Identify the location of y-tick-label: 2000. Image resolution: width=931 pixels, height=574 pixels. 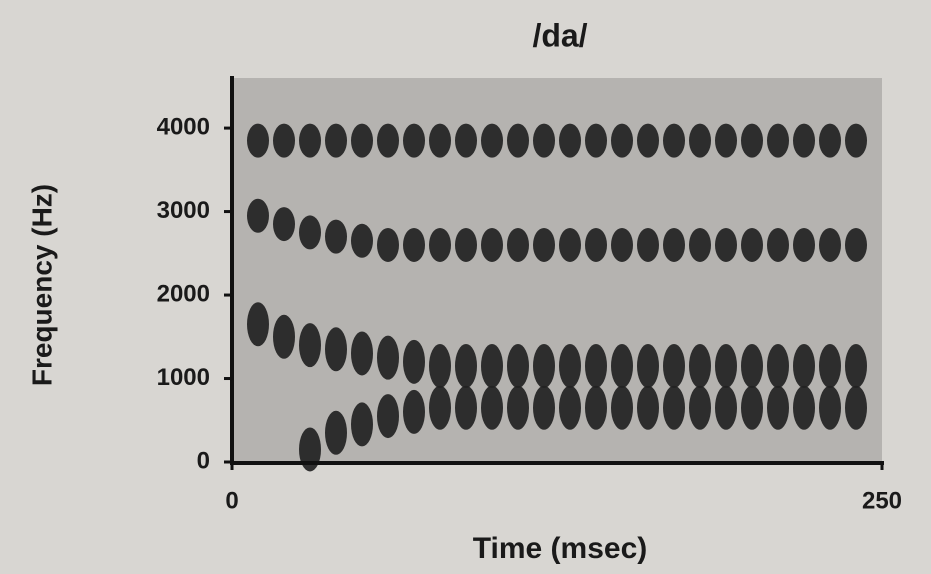
(183, 293).